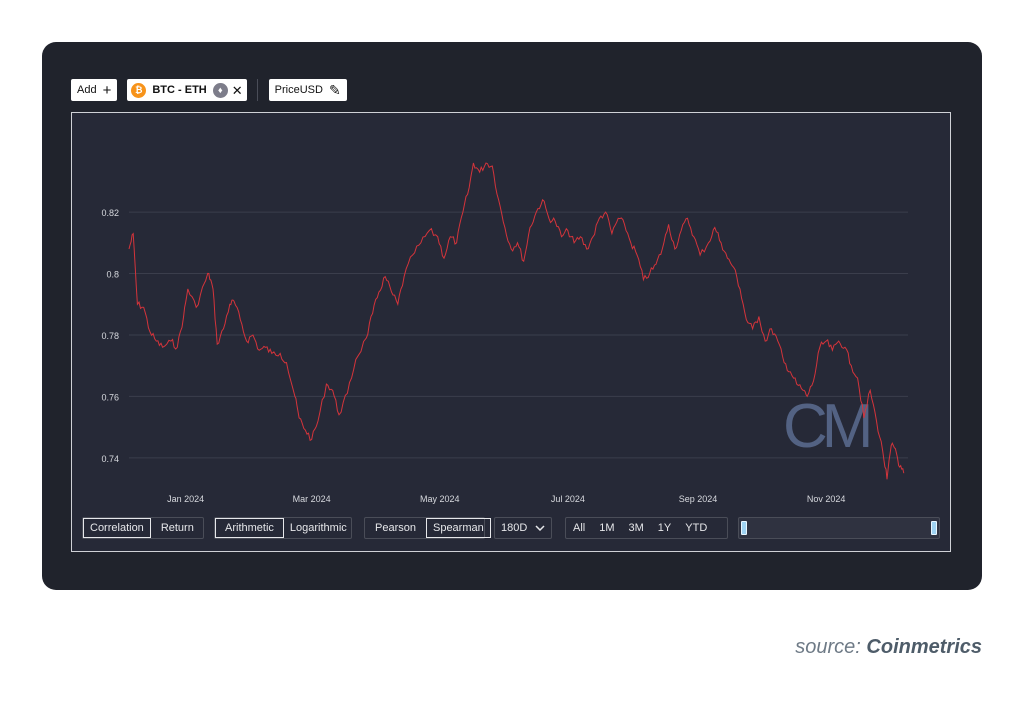 Image resolution: width=1024 pixels, height=703 pixels. I want to click on source-caption: source: Coinmetrics, so click(888, 647).